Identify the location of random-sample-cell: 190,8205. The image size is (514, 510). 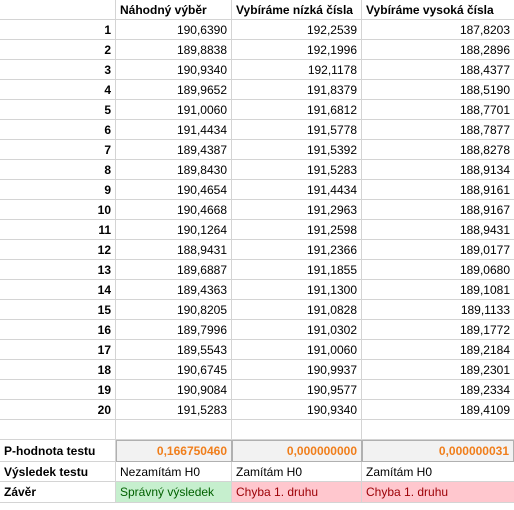
(174, 310).